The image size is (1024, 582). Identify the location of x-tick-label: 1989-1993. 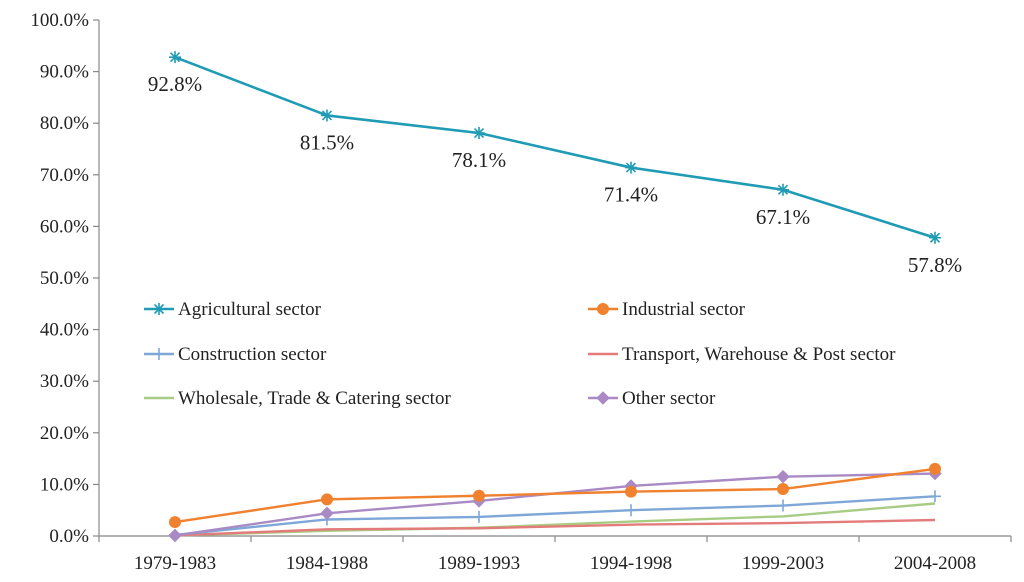
(479, 563).